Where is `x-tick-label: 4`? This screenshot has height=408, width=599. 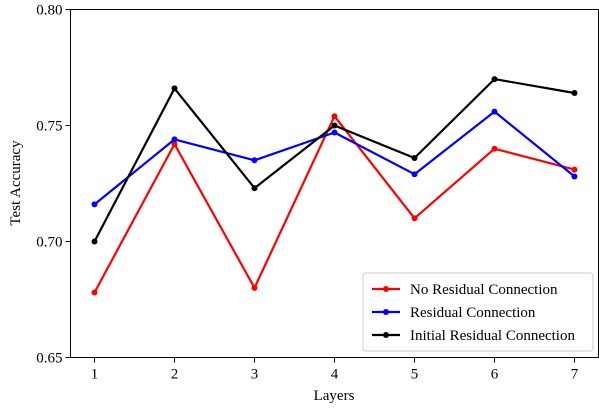
x-tick-label: 4 is located at coordinates (335, 375).